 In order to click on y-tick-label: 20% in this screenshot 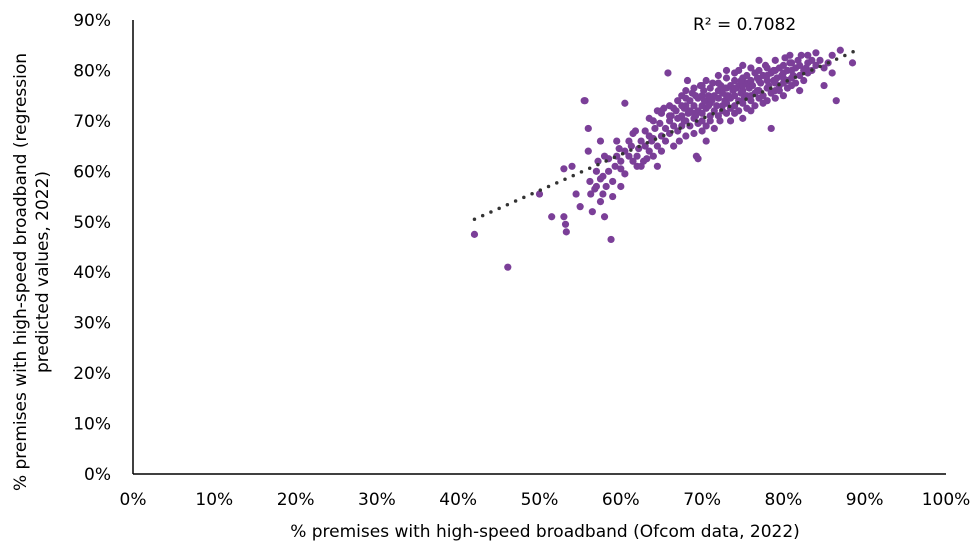, I will do `click(92, 374)`.